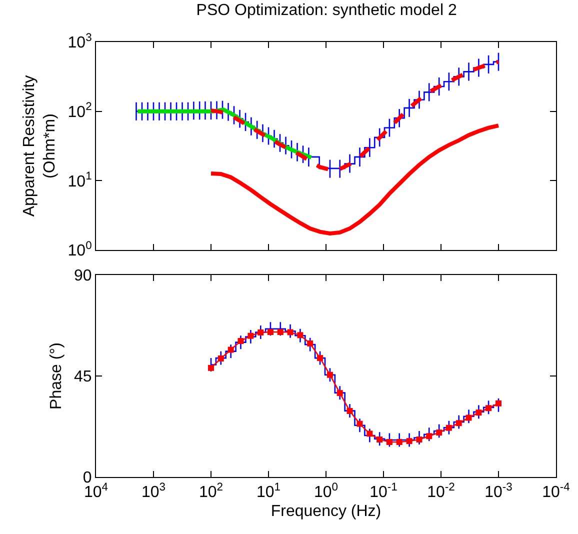  What do you see at coordinates (556, 491) in the screenshot?
I see `x-tick-label: 10$^{-4}$` at bounding box center [556, 491].